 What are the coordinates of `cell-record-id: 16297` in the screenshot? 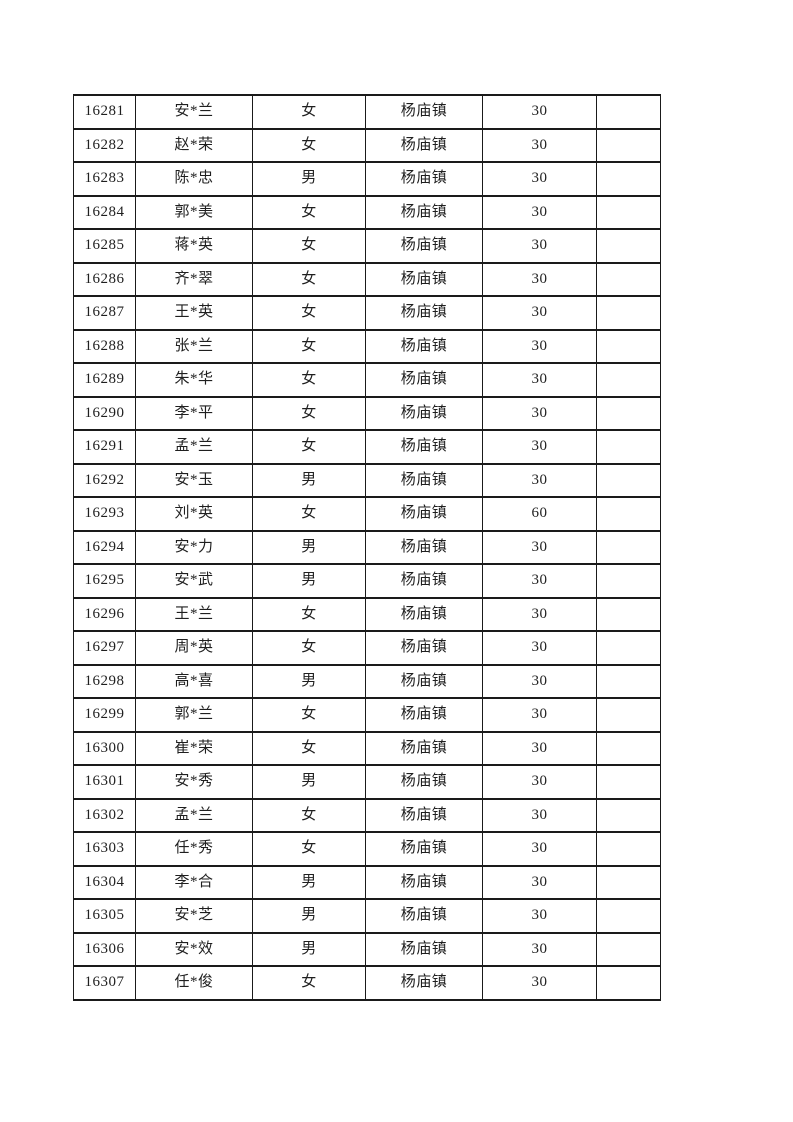 It's located at (104, 648).